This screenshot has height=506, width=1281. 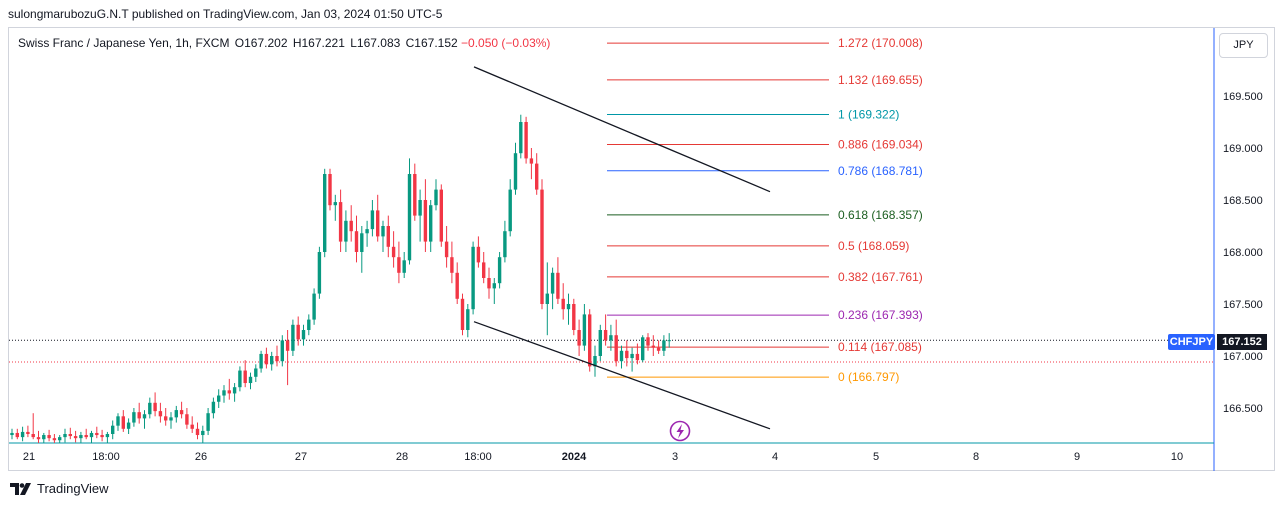 What do you see at coordinates (1077, 457) in the screenshot?
I see `time-tick-label: 9` at bounding box center [1077, 457].